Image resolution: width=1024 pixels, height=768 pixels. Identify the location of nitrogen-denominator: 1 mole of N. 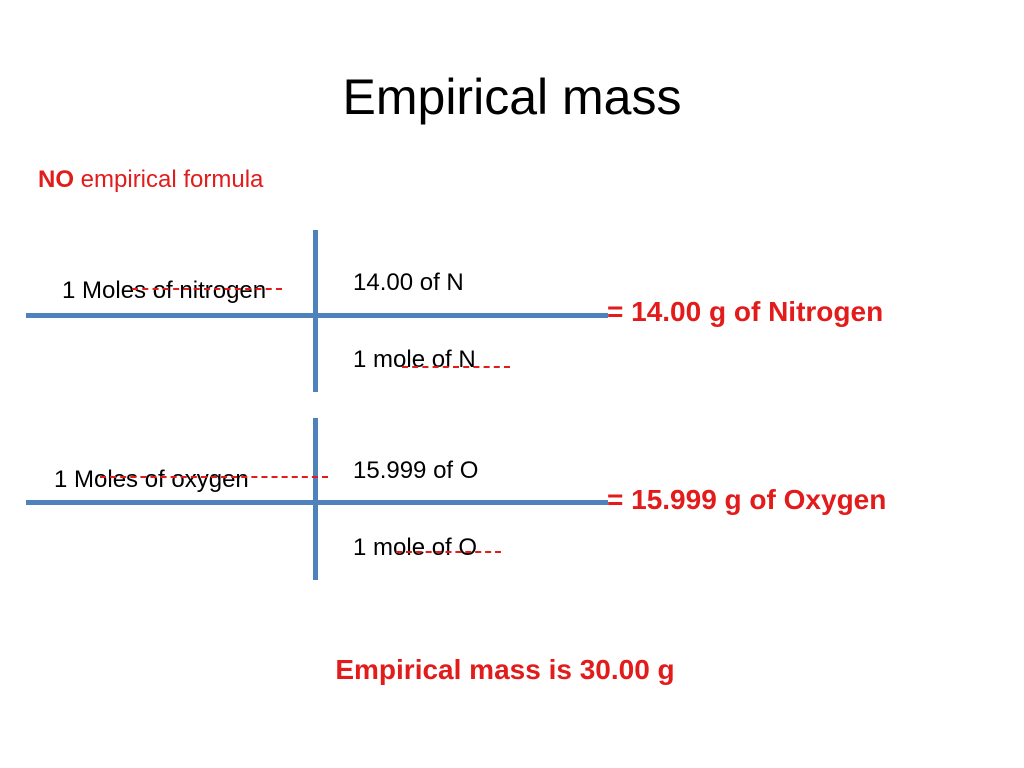
(414, 359).